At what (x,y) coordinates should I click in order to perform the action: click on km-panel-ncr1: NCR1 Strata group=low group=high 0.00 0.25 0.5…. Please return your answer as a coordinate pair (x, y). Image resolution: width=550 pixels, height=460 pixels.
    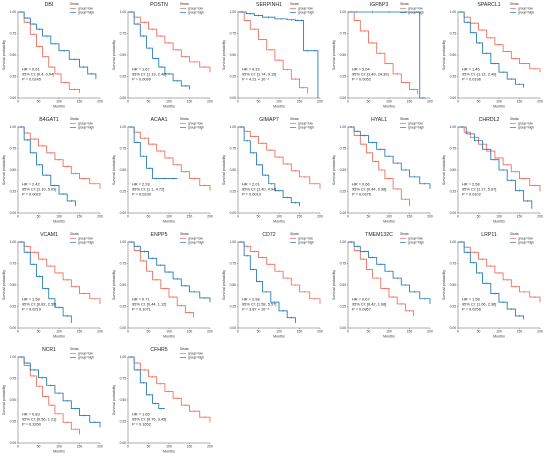
    Looking at the image, I should click on (55, 402).